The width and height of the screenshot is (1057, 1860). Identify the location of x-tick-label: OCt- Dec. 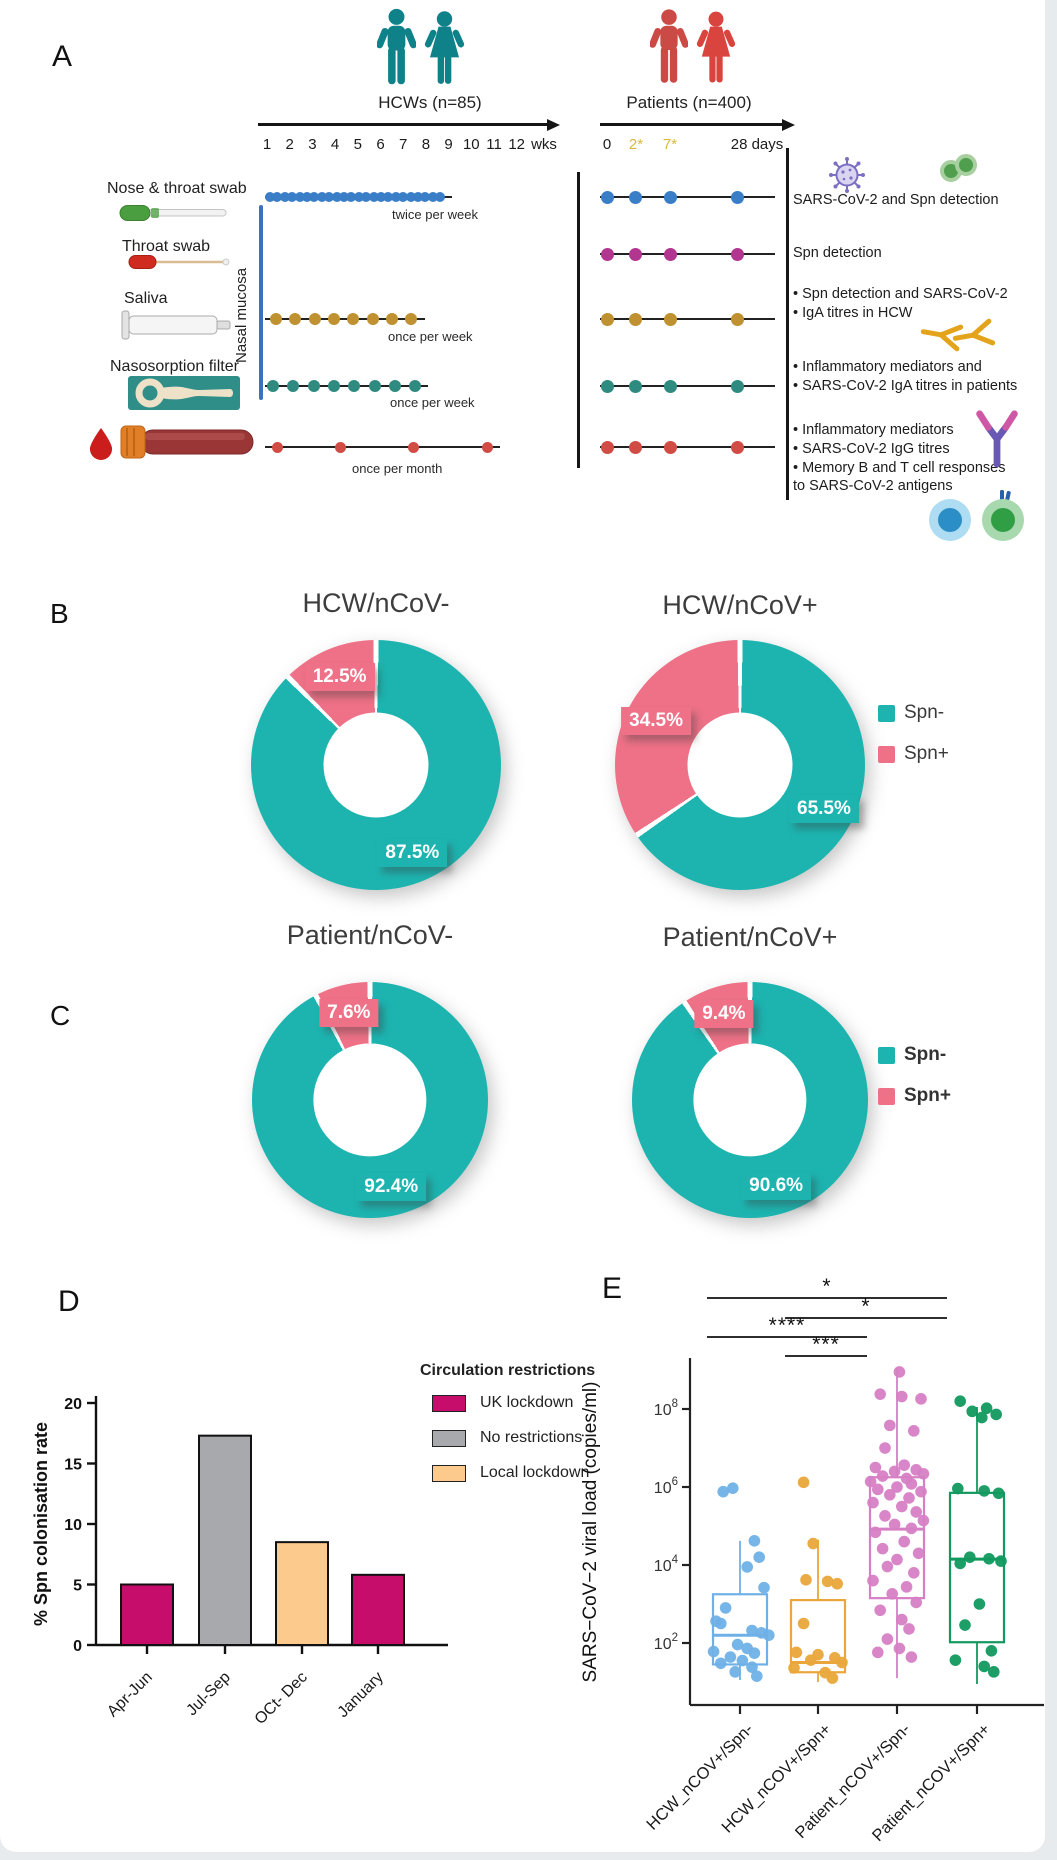
(281, 1698).